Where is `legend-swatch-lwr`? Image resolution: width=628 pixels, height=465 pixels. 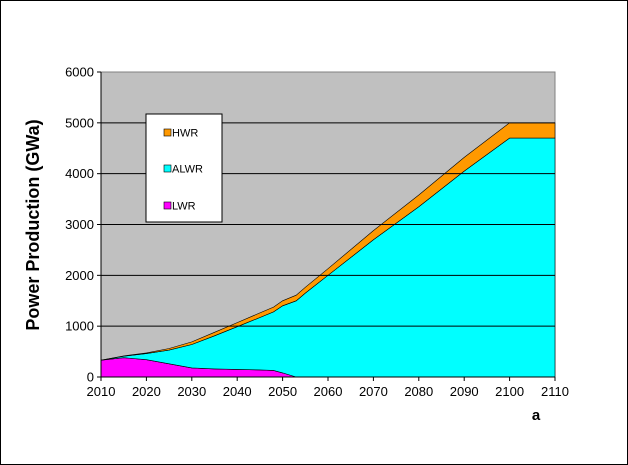
legend-swatch-lwr is located at coordinates (167, 205).